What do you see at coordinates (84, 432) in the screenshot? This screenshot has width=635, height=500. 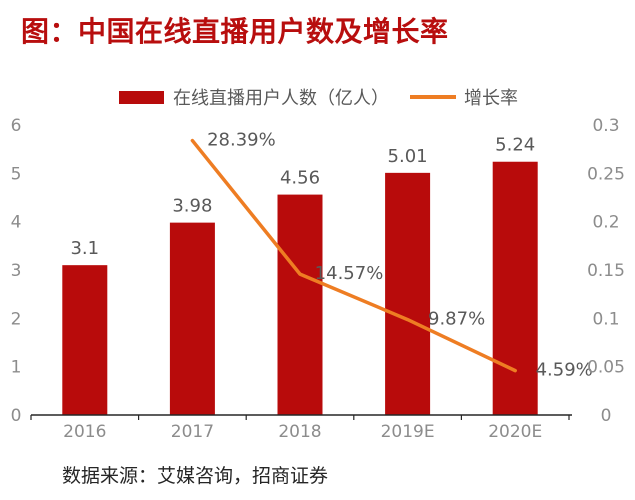 I see `x-label-2016: 2016` at bounding box center [84, 432].